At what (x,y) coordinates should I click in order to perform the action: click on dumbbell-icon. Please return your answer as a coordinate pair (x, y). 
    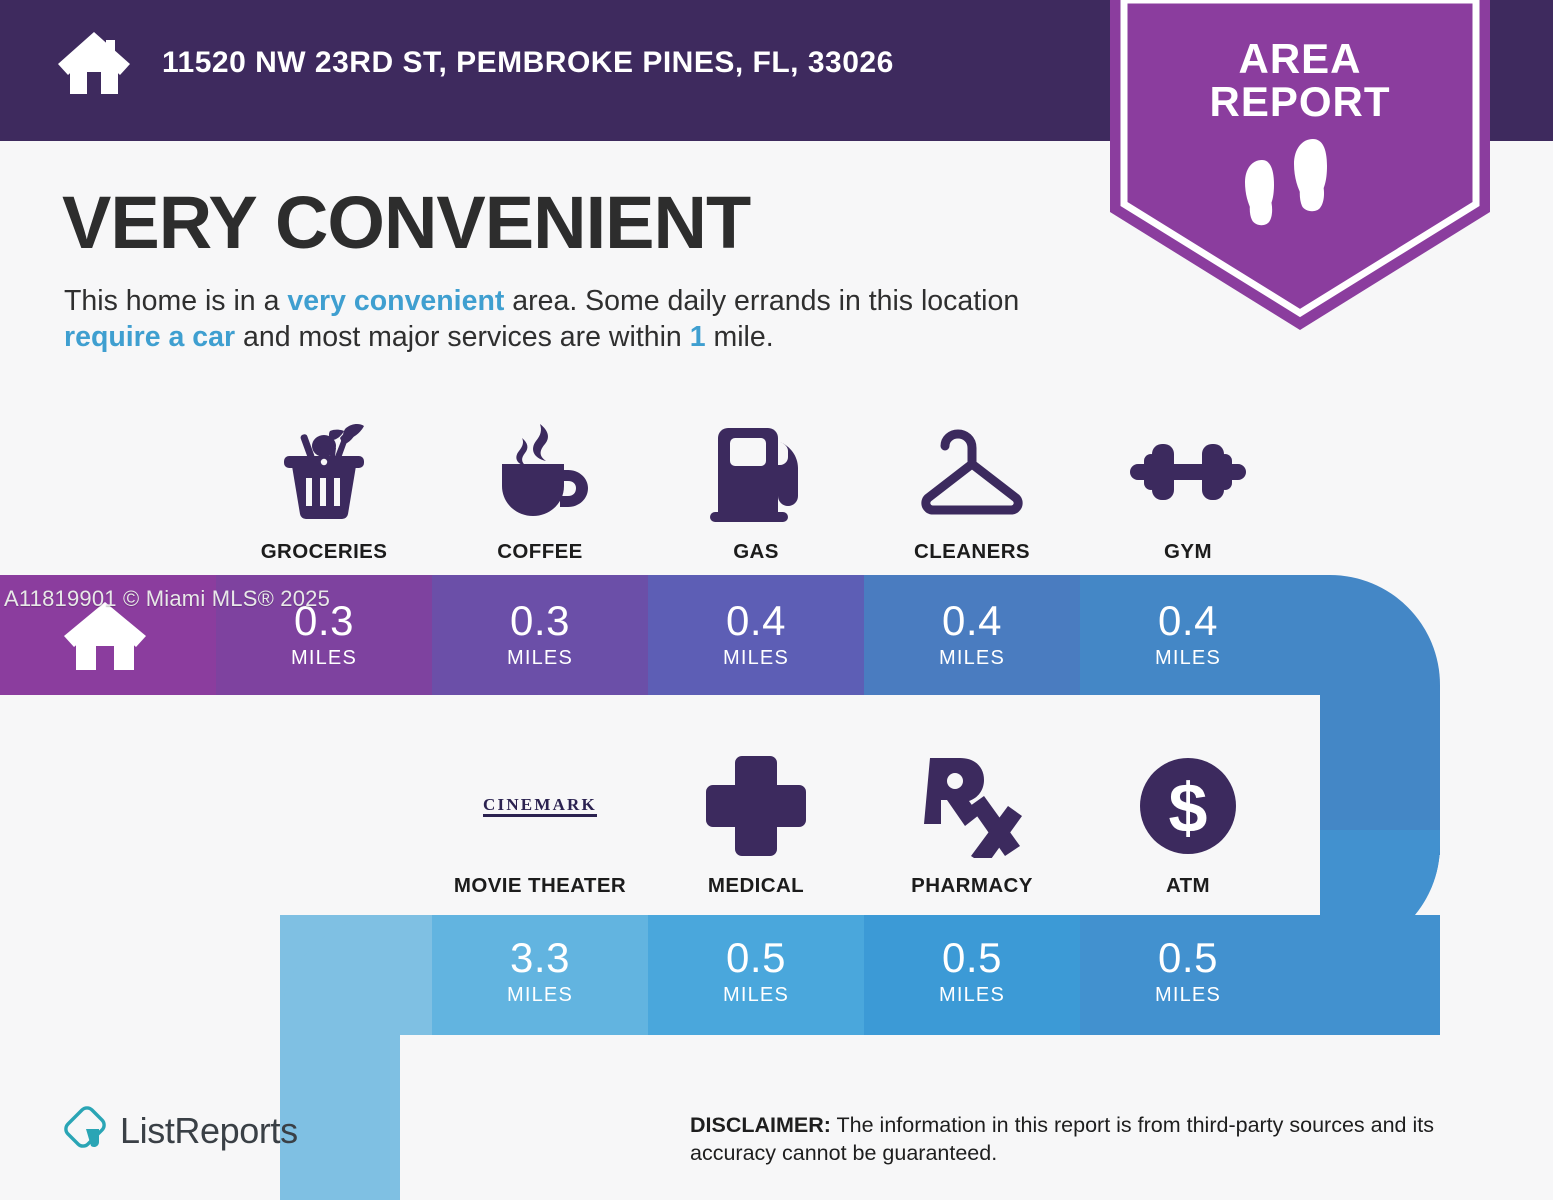
    Looking at the image, I should click on (1188, 472).